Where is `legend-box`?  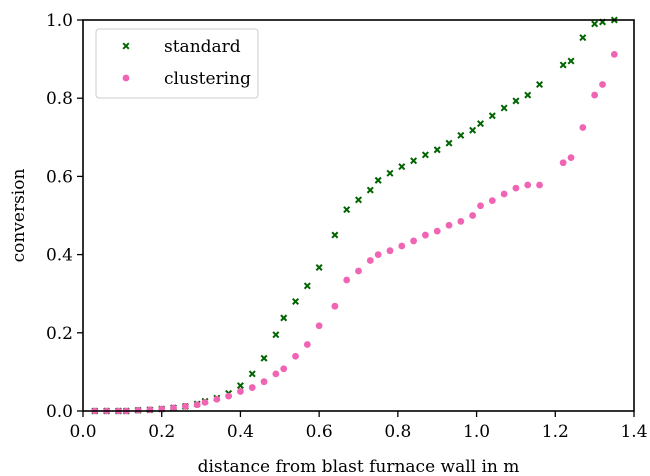
legend-box is located at coordinates (177, 63).